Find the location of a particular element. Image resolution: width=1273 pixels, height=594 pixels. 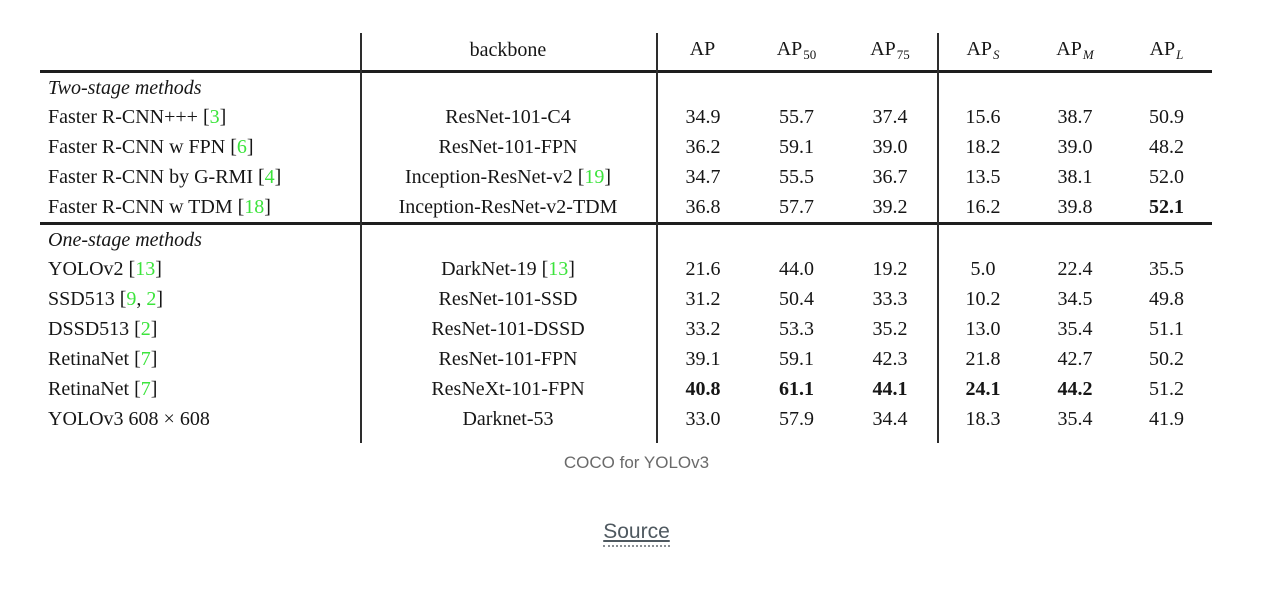

header-sub: L is located at coordinates (1180, 54).